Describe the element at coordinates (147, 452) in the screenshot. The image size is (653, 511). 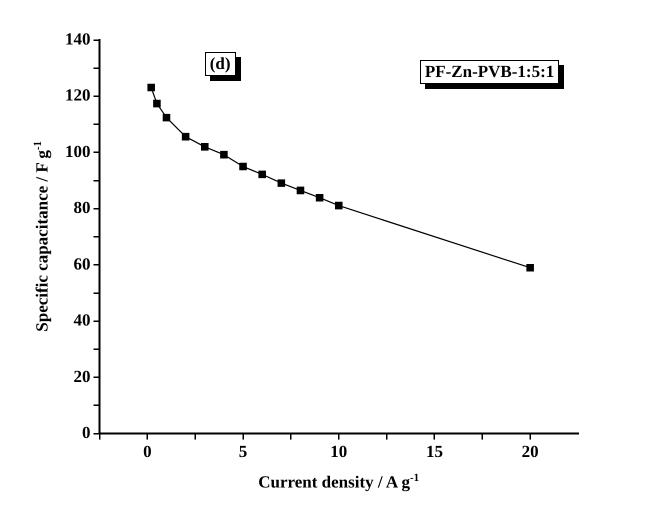
I see `x-tick-label: 0` at that location.